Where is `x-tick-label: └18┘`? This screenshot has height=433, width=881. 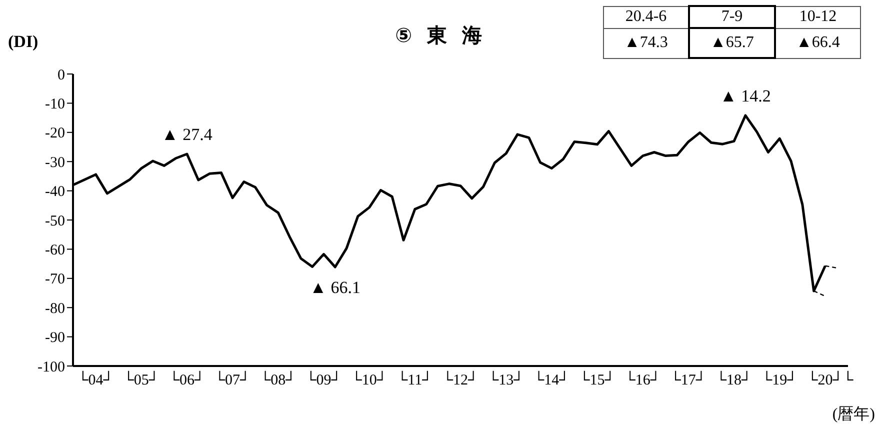
x-tick-label: └18┘ is located at coordinates (734, 379).